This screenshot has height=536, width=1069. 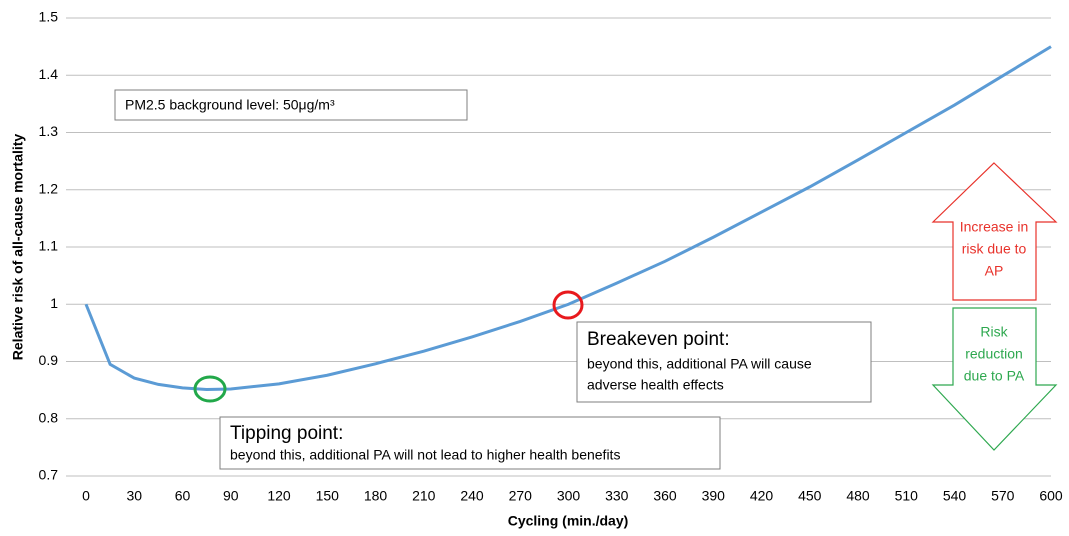 What do you see at coordinates (665, 496) in the screenshot?
I see `x-tick-label: 360` at bounding box center [665, 496].